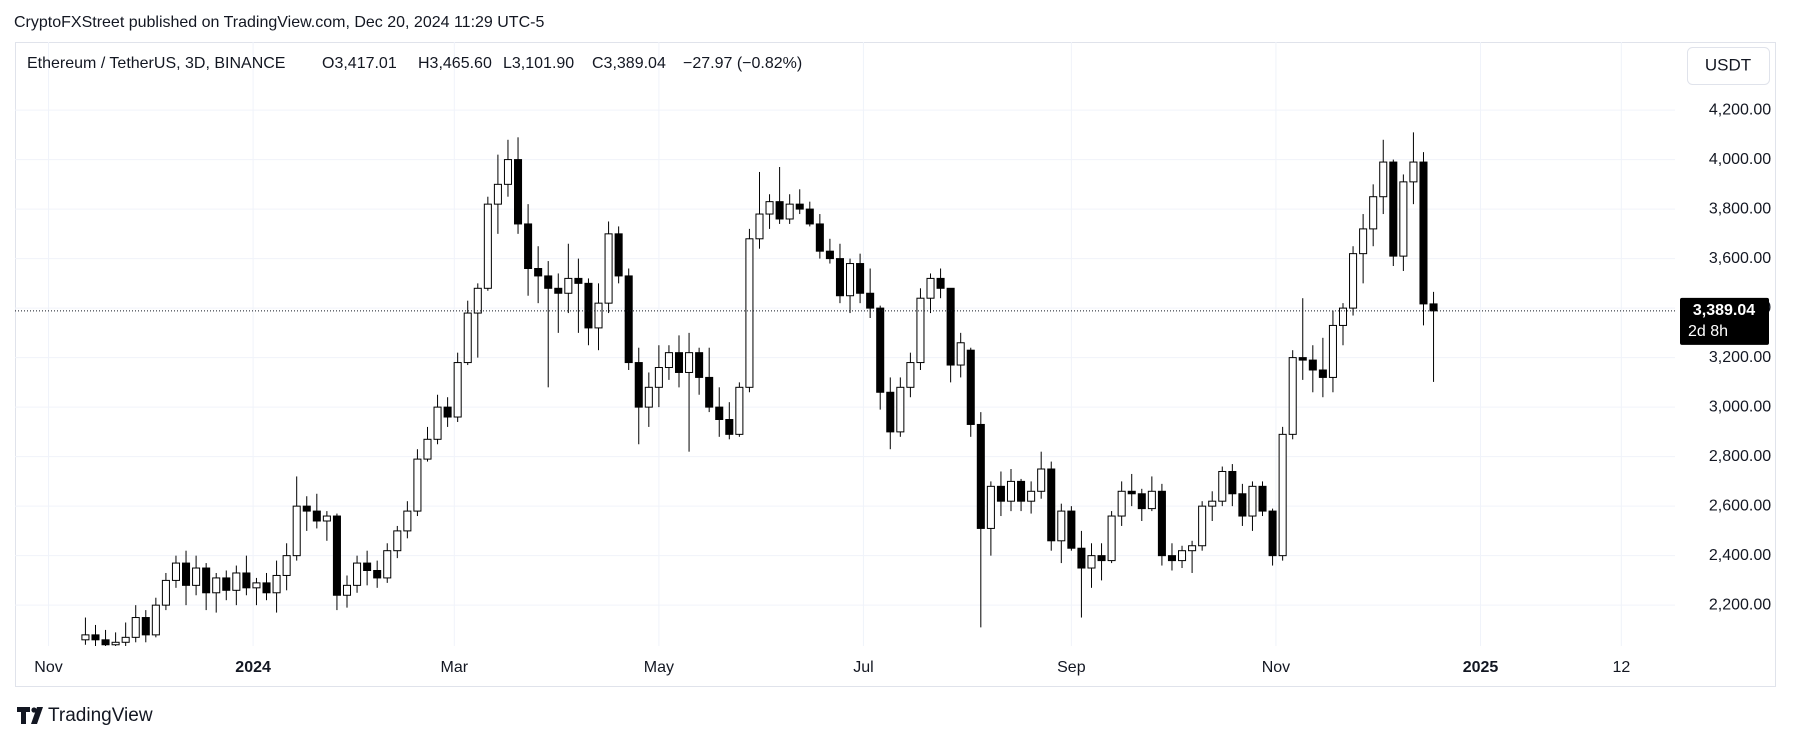 This screenshot has width=1793, height=741. I want to click on symbol: Ethereum / TetherUS, 3D, BINANCE, so click(156, 63).